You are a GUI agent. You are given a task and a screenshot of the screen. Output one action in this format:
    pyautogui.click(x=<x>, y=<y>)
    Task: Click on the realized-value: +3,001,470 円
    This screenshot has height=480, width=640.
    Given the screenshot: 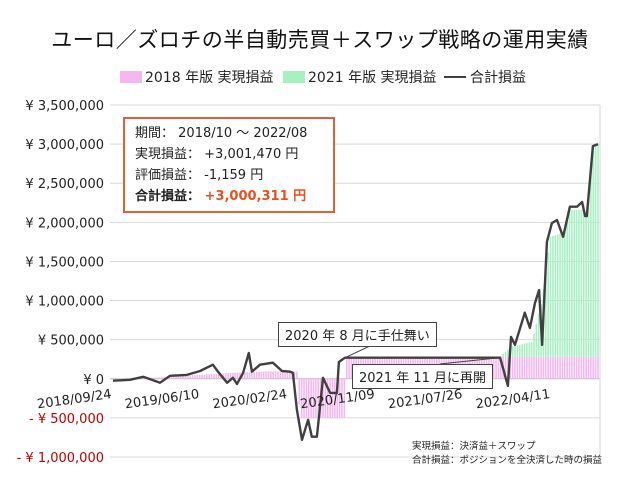 What is the action you would take?
    pyautogui.click(x=251, y=154)
    